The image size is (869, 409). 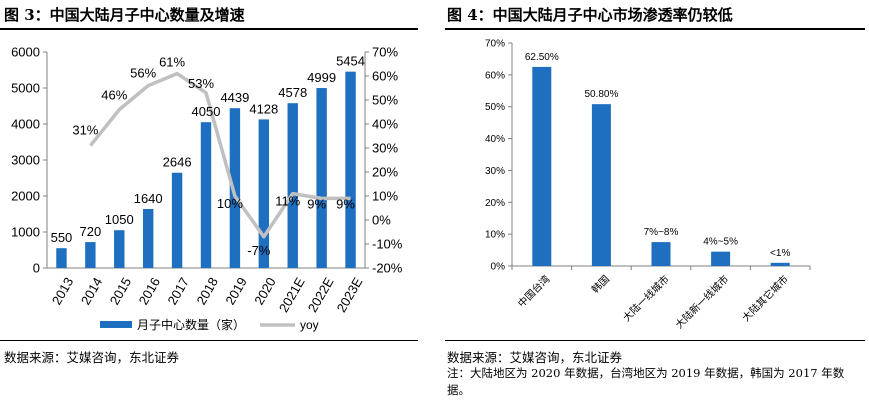 I want to click on x-tick-label: 大陆新一线城市, so click(x=702, y=301).